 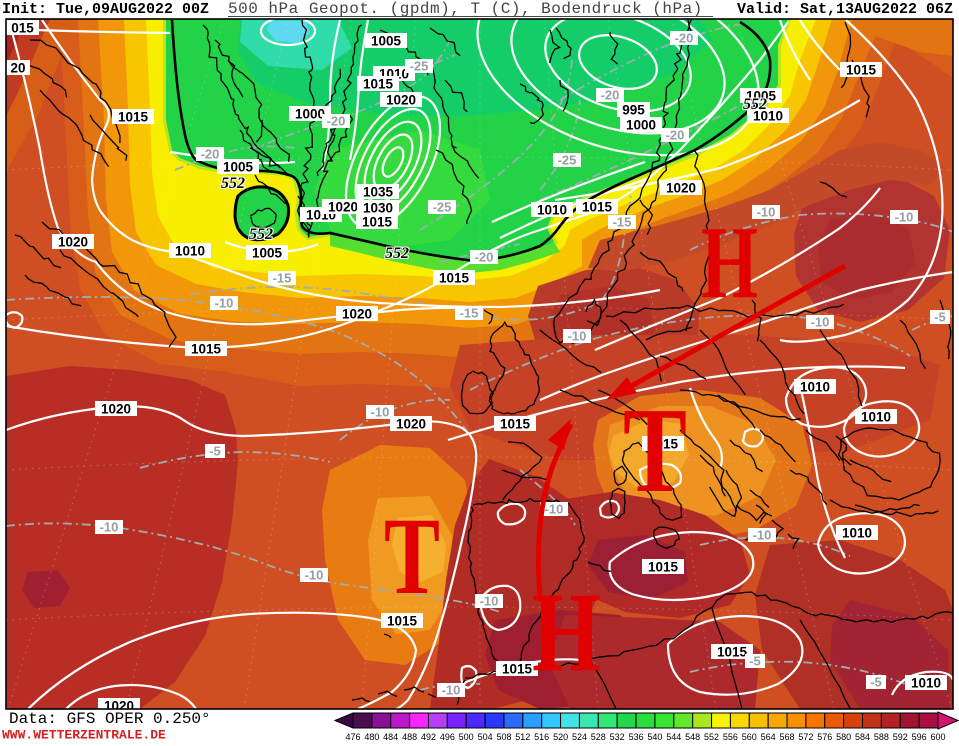 I want to click on svg-text: 995, so click(x=633, y=110).